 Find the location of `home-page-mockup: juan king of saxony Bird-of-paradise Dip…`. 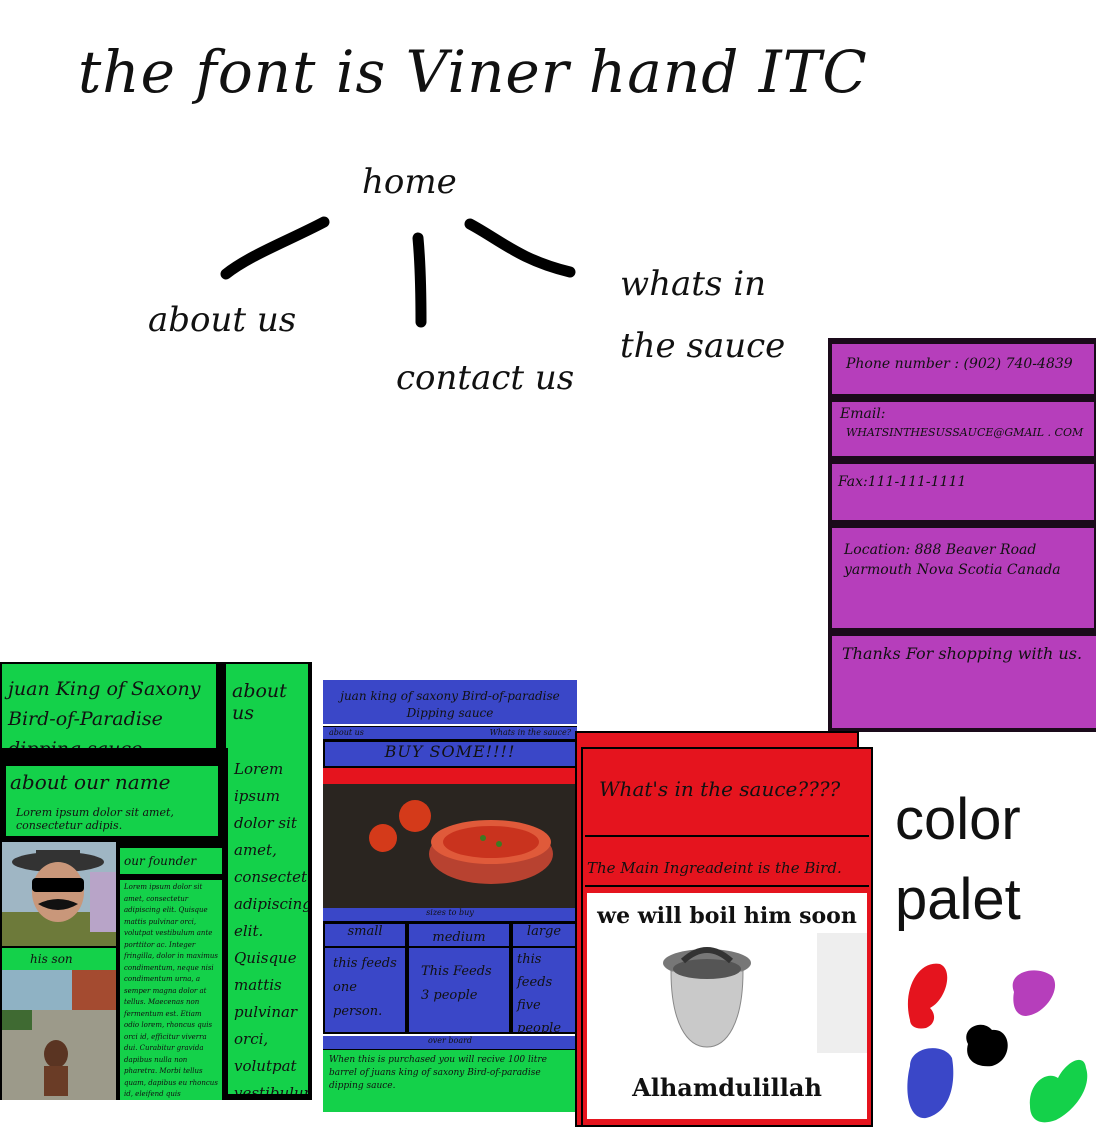

home-page-mockup: juan king of saxony Bird-of-paradise Dip… is located at coordinates (450, 896).